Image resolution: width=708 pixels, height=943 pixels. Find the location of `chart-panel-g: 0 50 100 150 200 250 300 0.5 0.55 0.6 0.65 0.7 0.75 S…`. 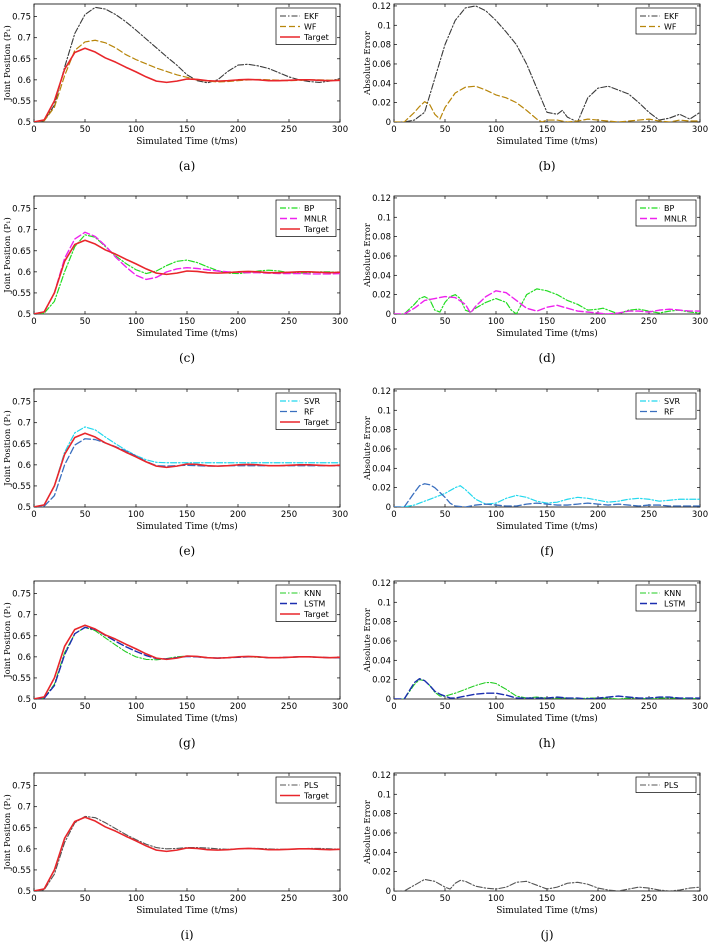

chart-panel-g: 0 50 100 150 200 250 300 0.5 0.55 0.6 0.65 0.7 0.75 S… is located at coordinates (175, 665).